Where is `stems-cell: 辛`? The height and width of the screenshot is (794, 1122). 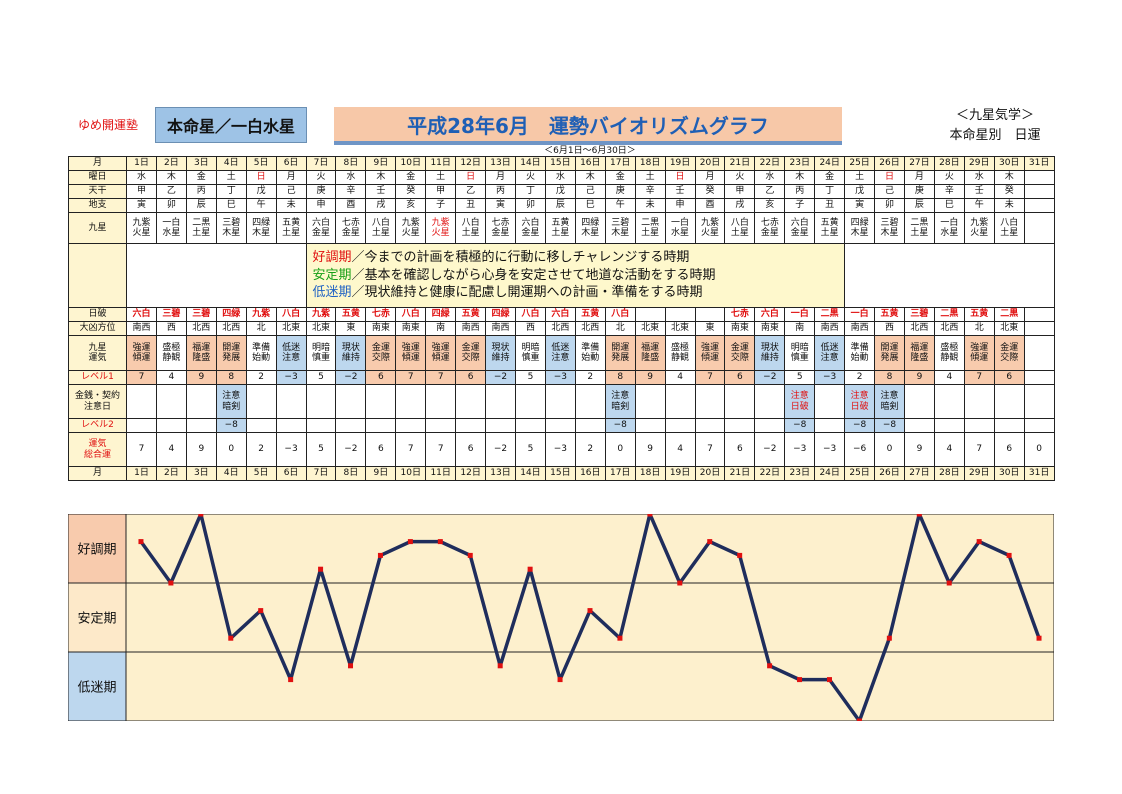 stems-cell: 辛 is located at coordinates (351, 191).